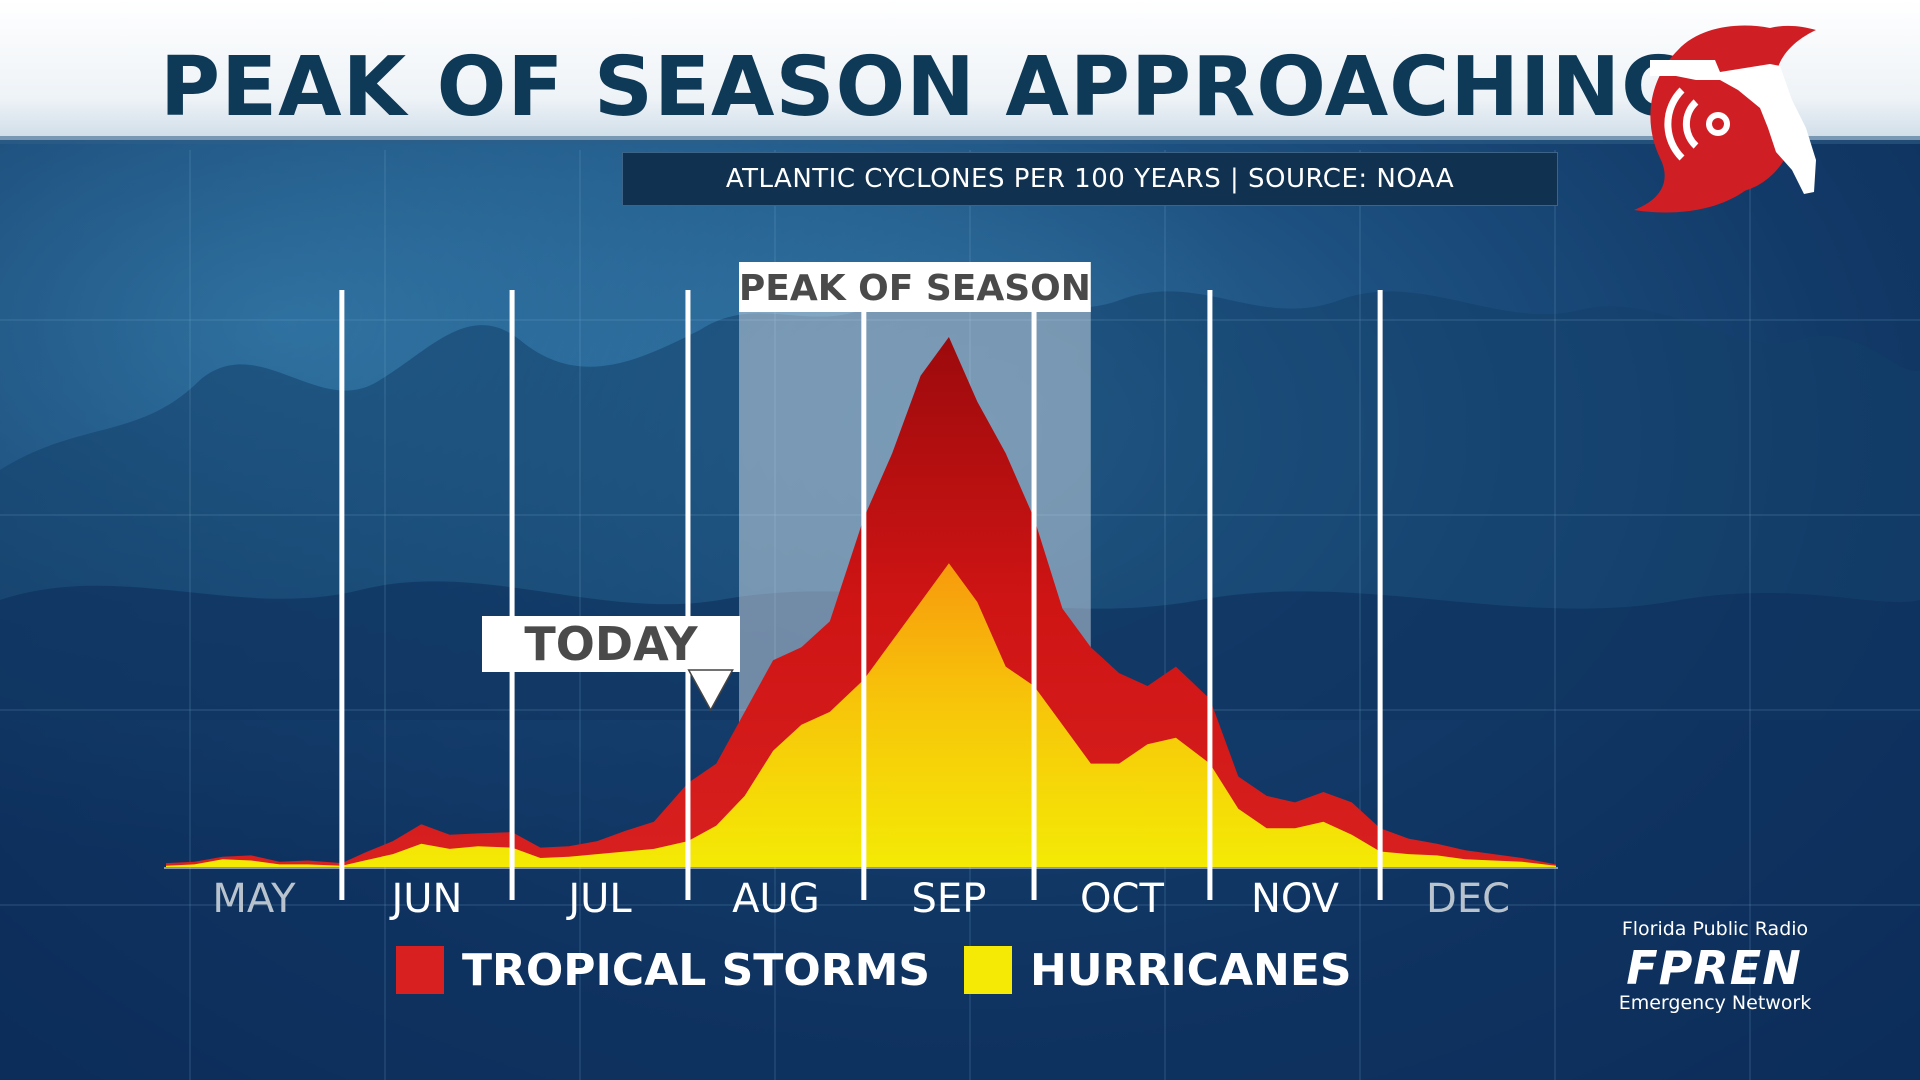 This screenshot has height=1080, width=1920. Describe the element at coordinates (598, 899) in the screenshot. I see `month-label-jul: JUL` at that location.